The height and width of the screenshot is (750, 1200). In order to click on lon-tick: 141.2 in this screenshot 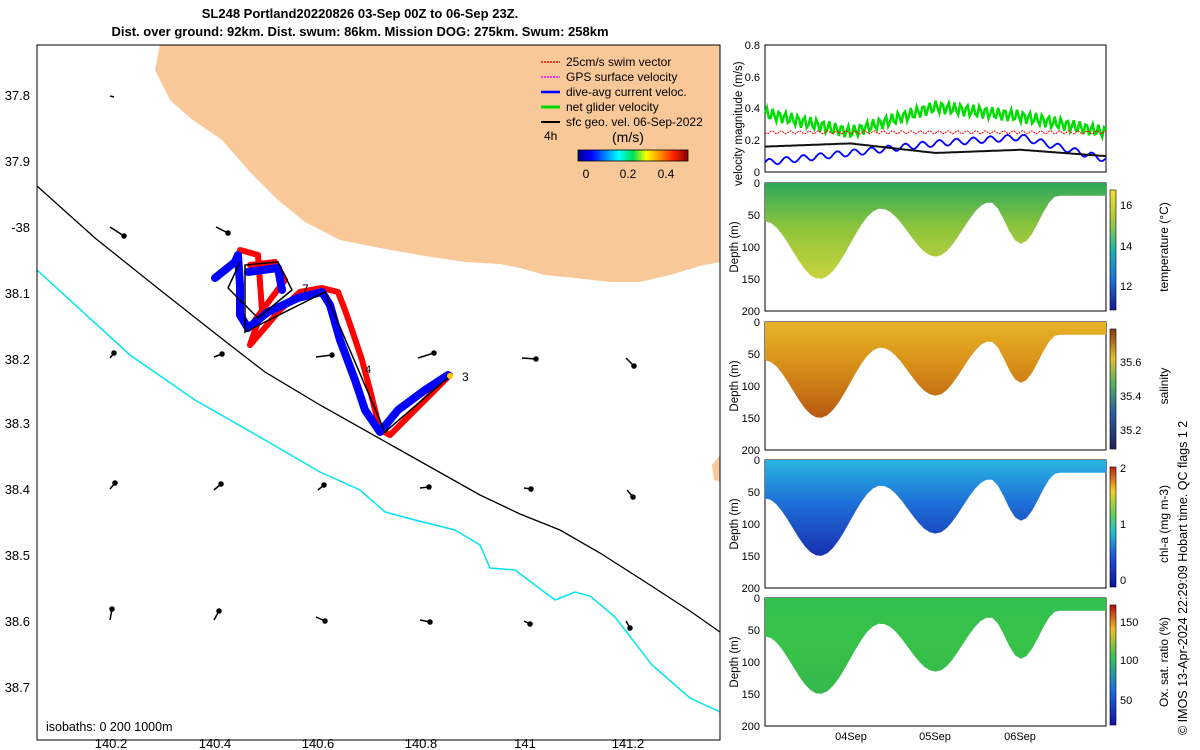, I will do `click(628, 743)`.